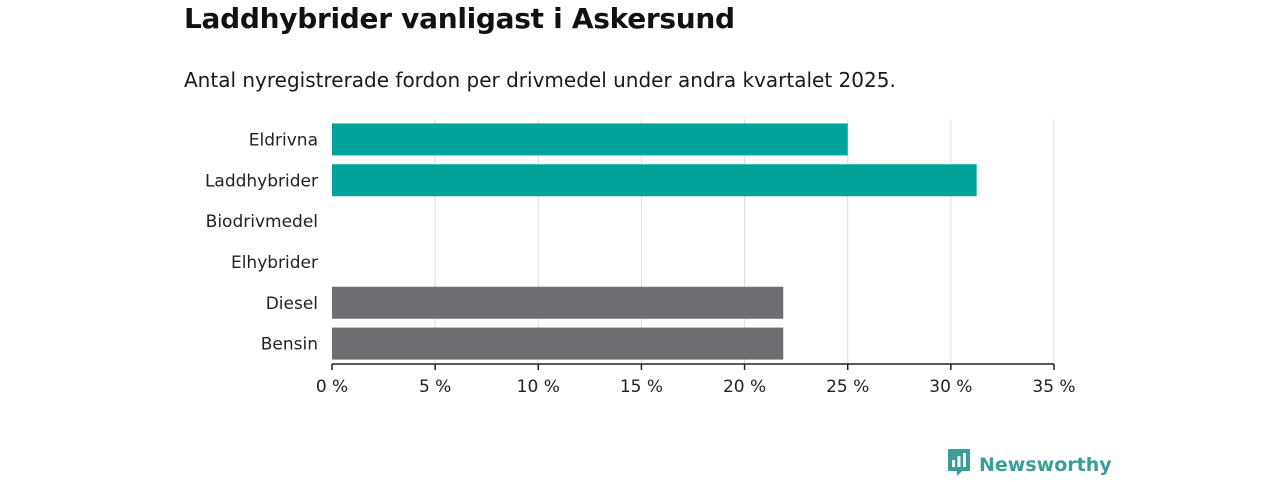  What do you see at coordinates (959, 465) in the screenshot?
I see `newsworthy-logo-icon` at bounding box center [959, 465].